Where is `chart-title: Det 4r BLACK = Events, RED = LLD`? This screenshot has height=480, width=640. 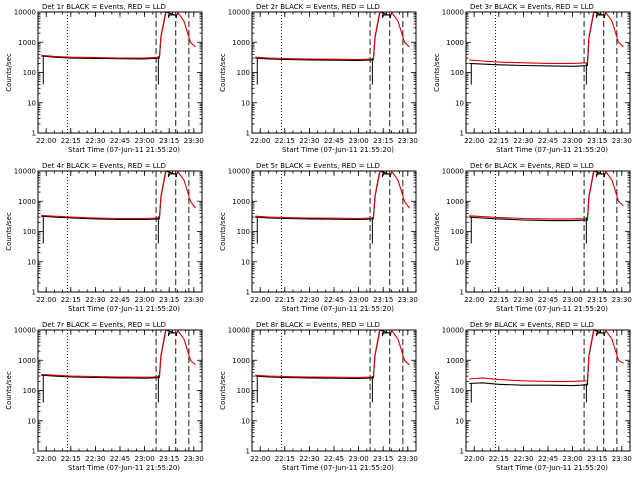
chart-title: Det 4r BLACK = Events, RED = LLD is located at coordinates (104, 166).